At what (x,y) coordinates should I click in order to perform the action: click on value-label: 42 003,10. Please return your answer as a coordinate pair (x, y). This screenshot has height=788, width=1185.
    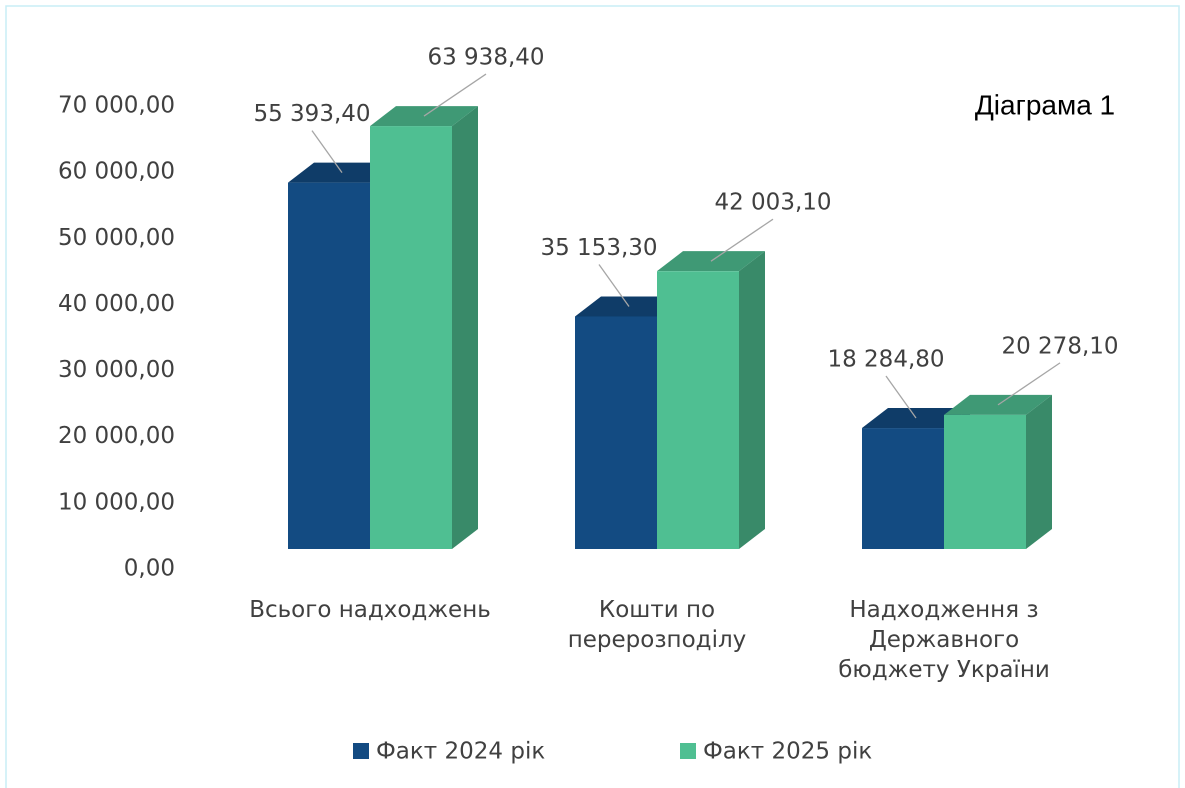
    Looking at the image, I should click on (772, 203).